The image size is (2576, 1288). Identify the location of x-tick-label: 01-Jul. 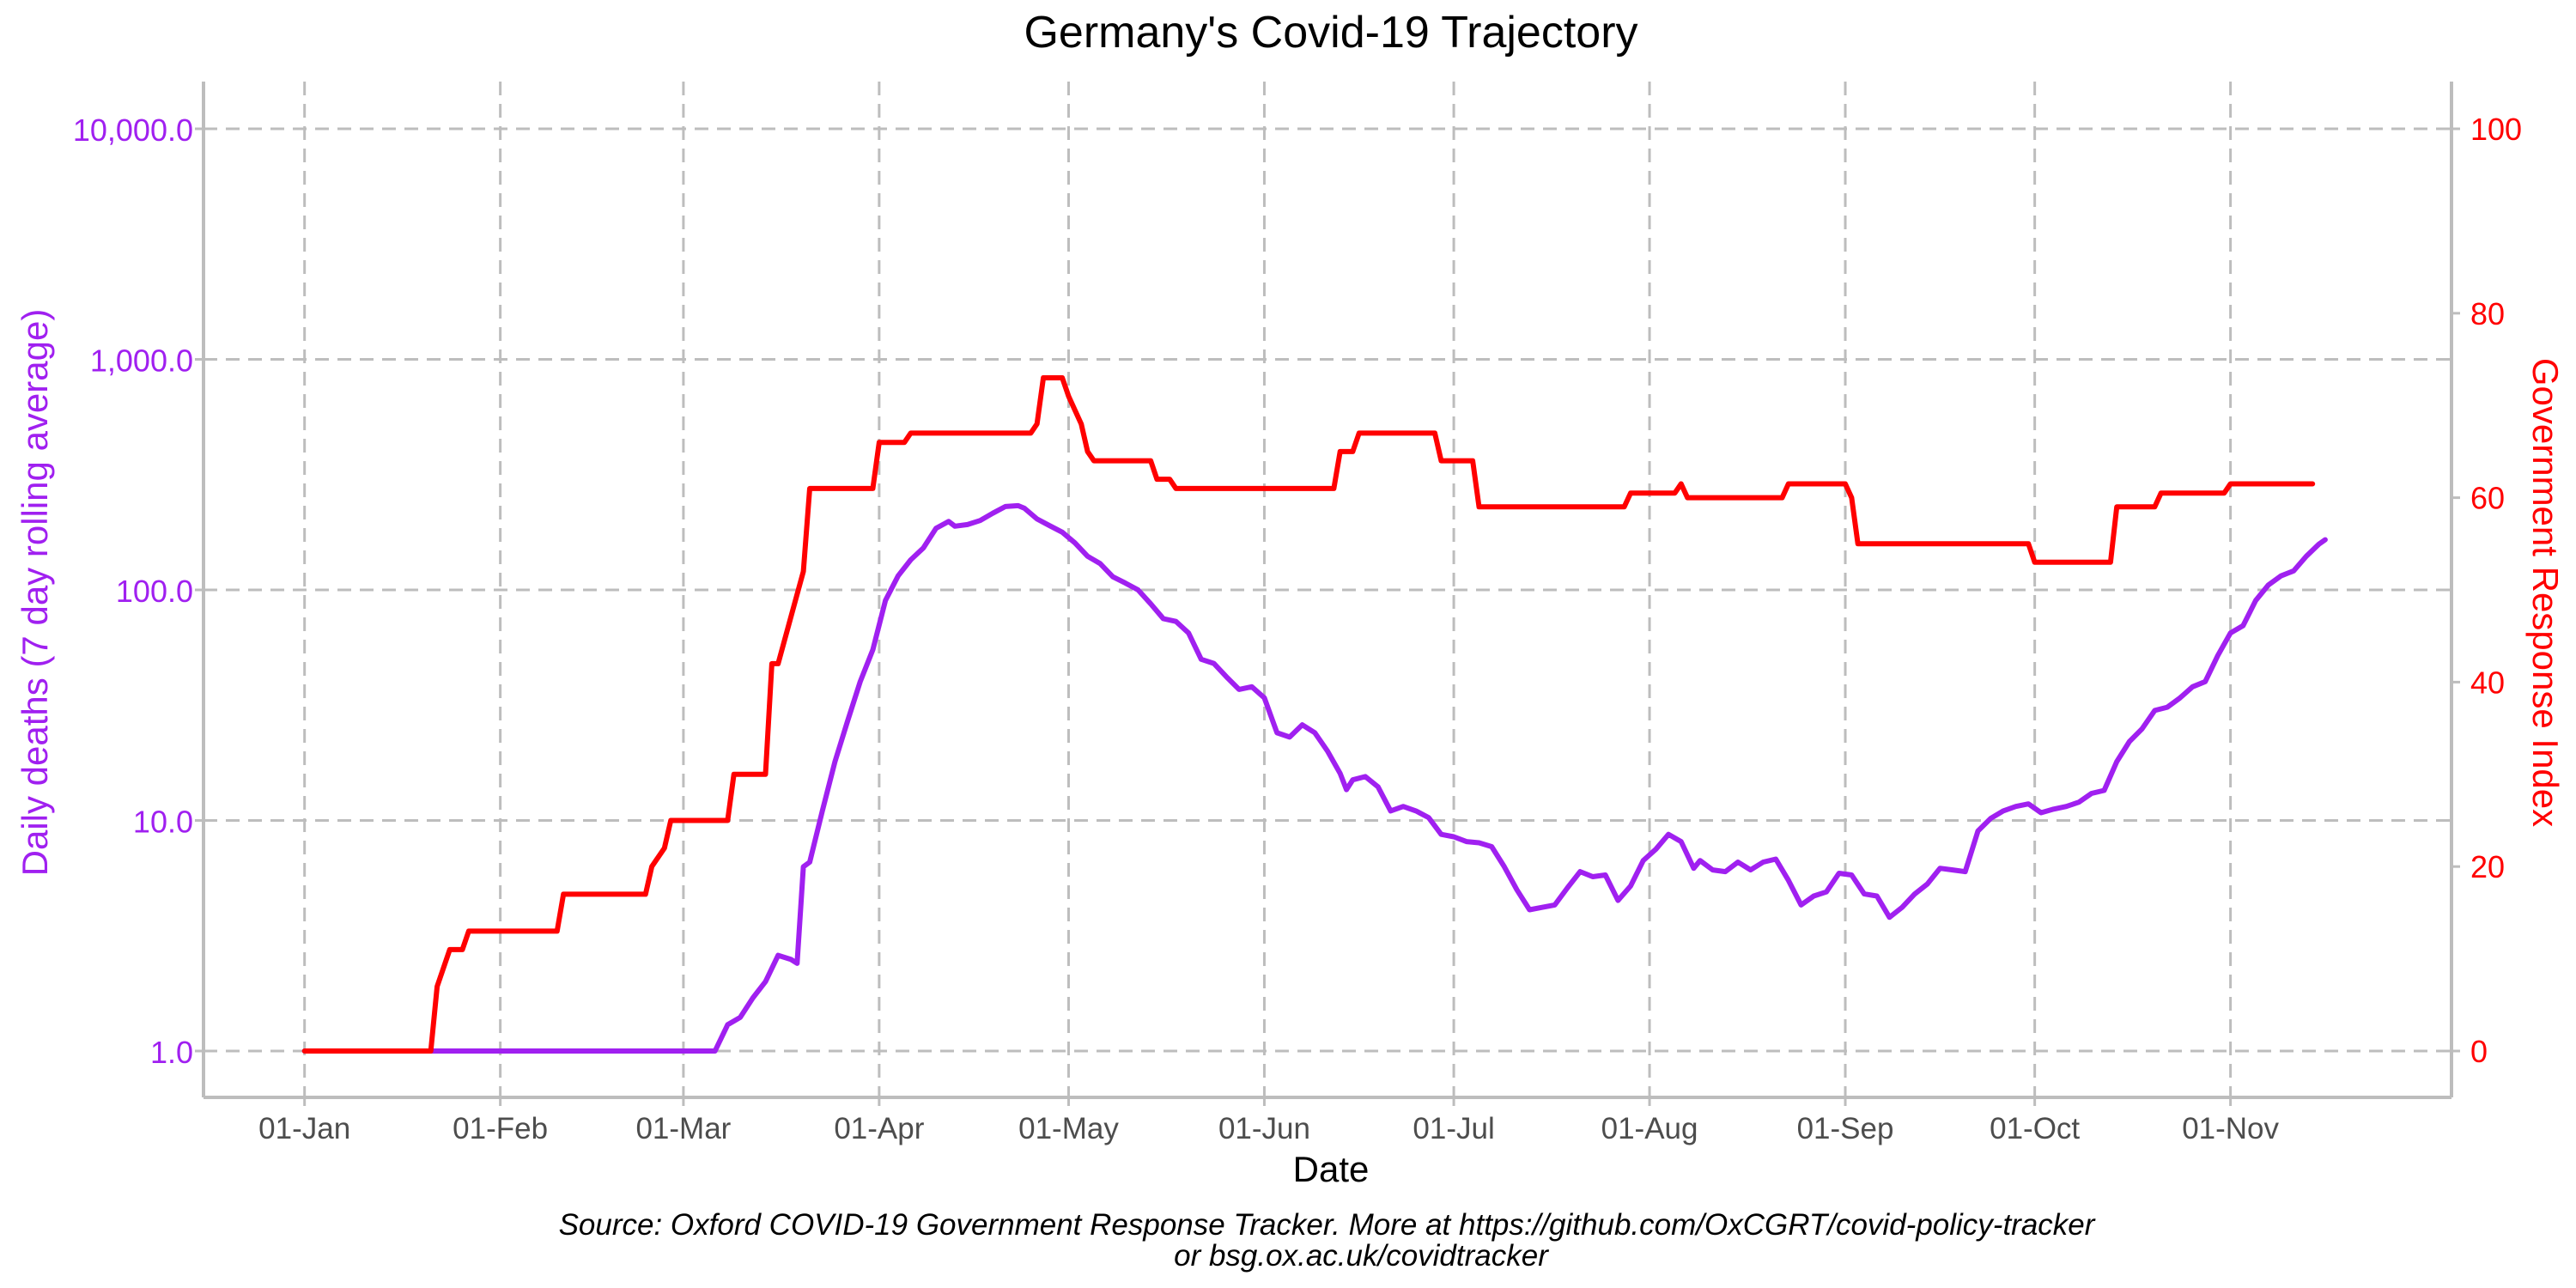
(1453, 1129).